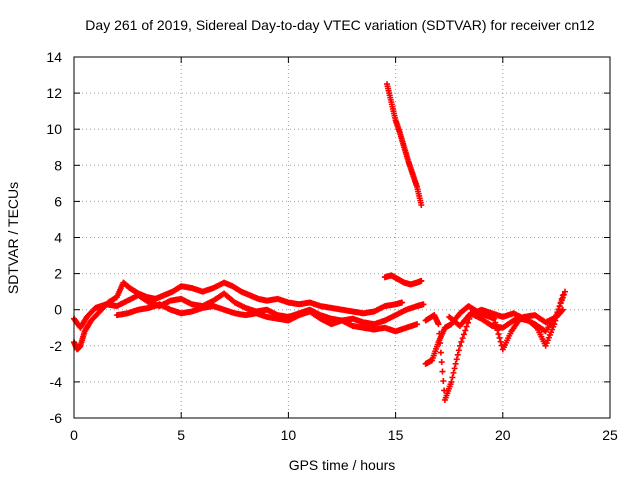 Image resolution: width=640 pixels, height=480 pixels. What do you see at coordinates (403, 280) in the screenshot?
I see `series-trace-d` at bounding box center [403, 280].